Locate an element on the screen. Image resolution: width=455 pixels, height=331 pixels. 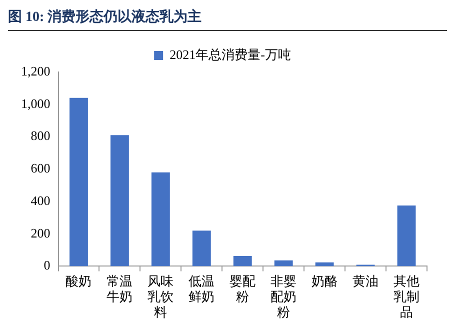
y-tick-label: 400 is located at coordinates (40, 200).